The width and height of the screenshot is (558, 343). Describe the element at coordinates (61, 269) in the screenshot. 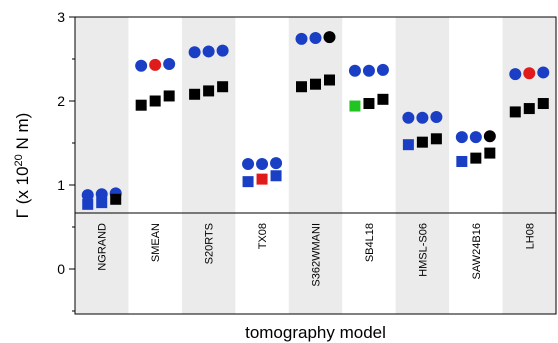

I see `y-tick-label: 0` at that location.